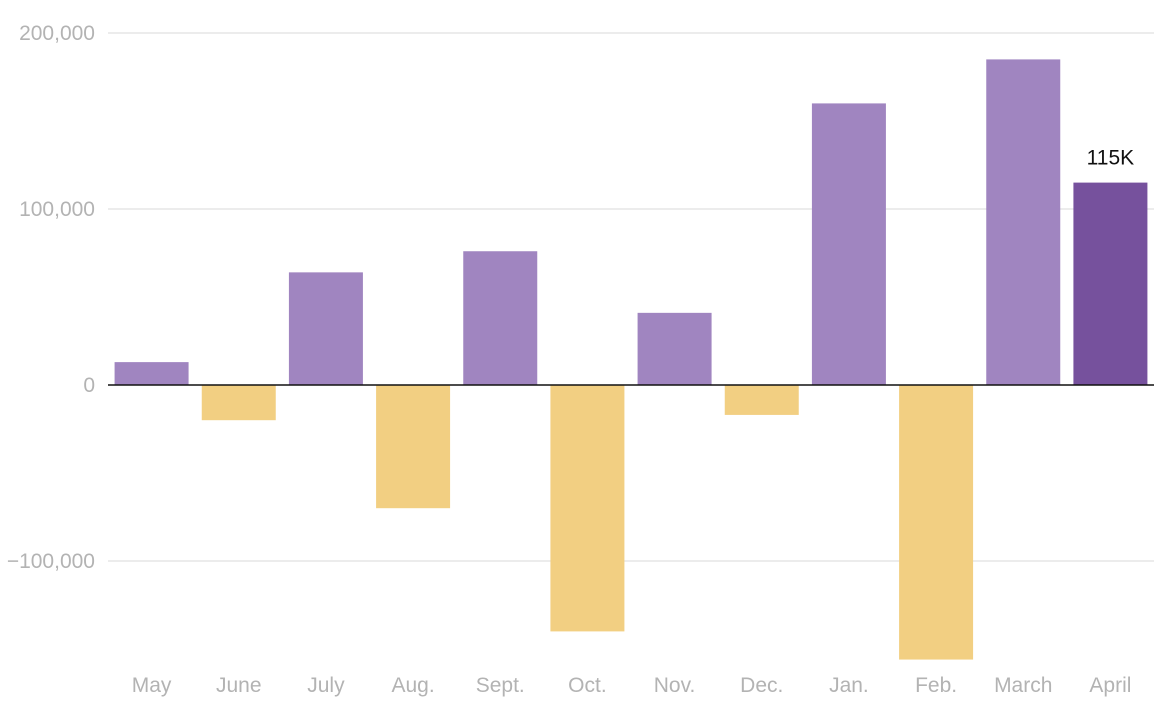  Describe the element at coordinates (1110, 283) in the screenshot. I see `bar-april` at that location.